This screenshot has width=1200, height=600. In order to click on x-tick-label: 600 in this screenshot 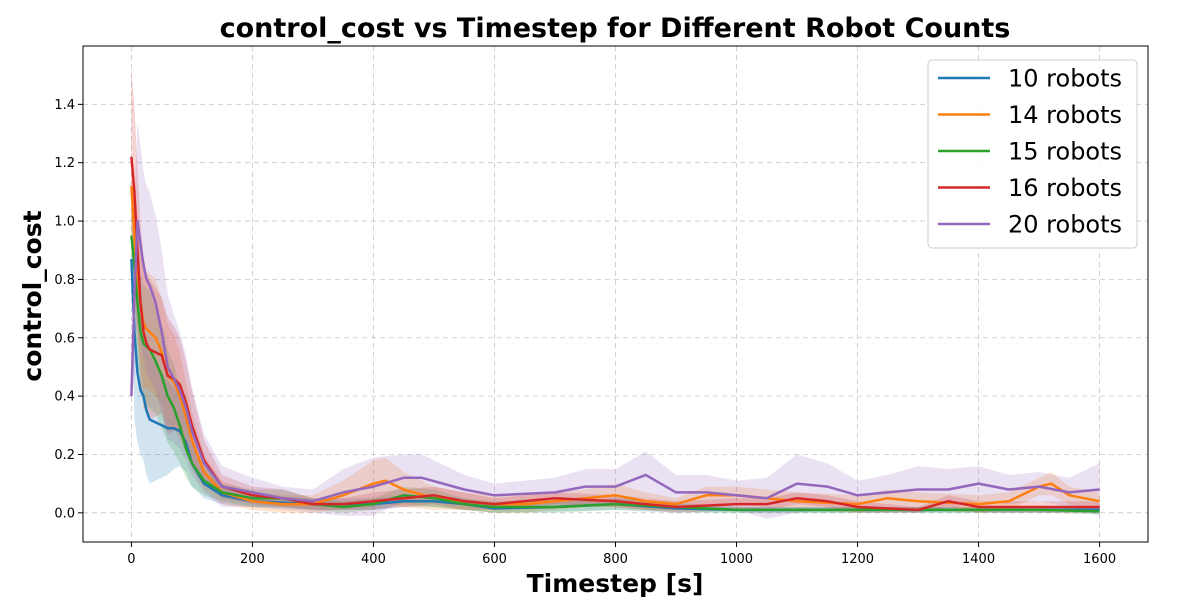, I will do `click(494, 559)`.